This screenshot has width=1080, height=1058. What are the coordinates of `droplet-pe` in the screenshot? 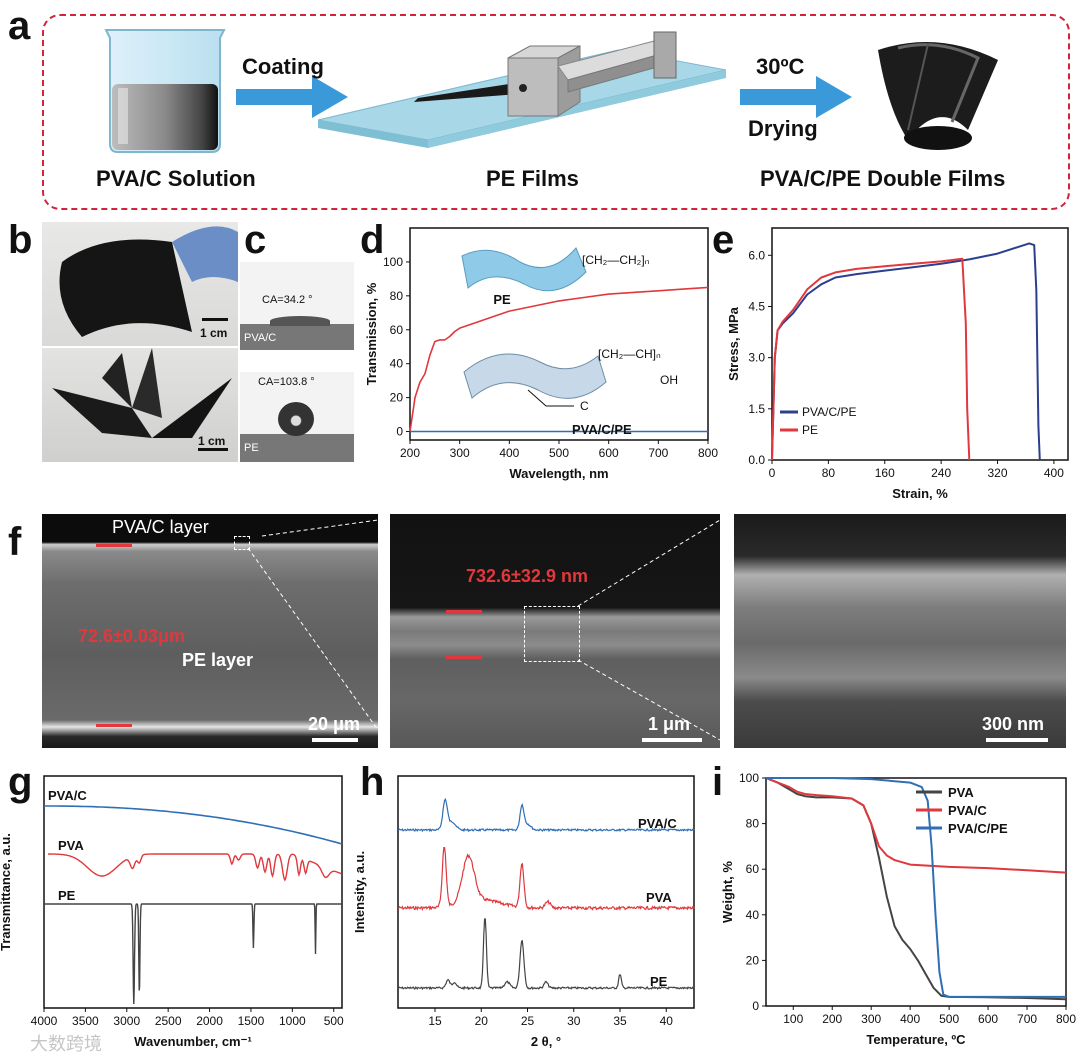 It's located at (296, 419).